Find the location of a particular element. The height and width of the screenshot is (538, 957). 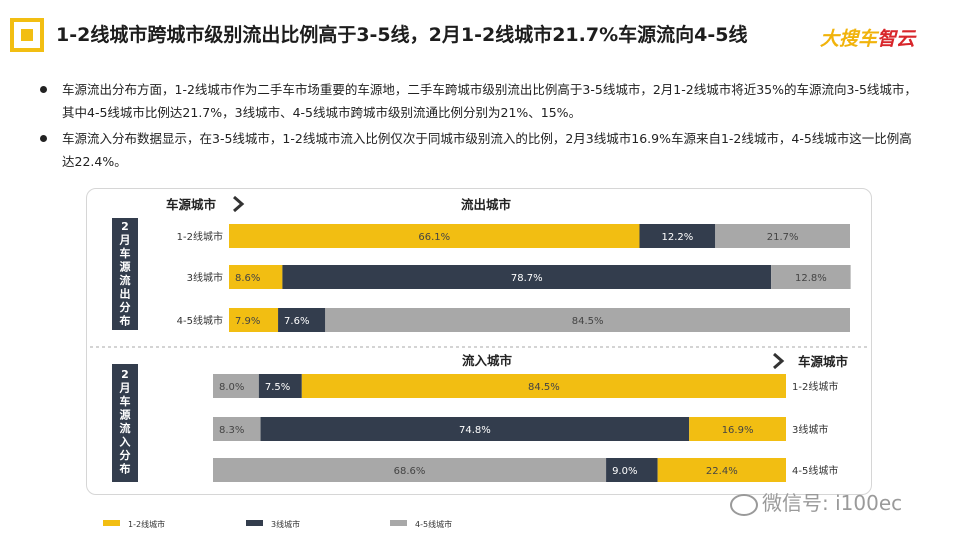

column-header: 流入城市 is located at coordinates (487, 360).